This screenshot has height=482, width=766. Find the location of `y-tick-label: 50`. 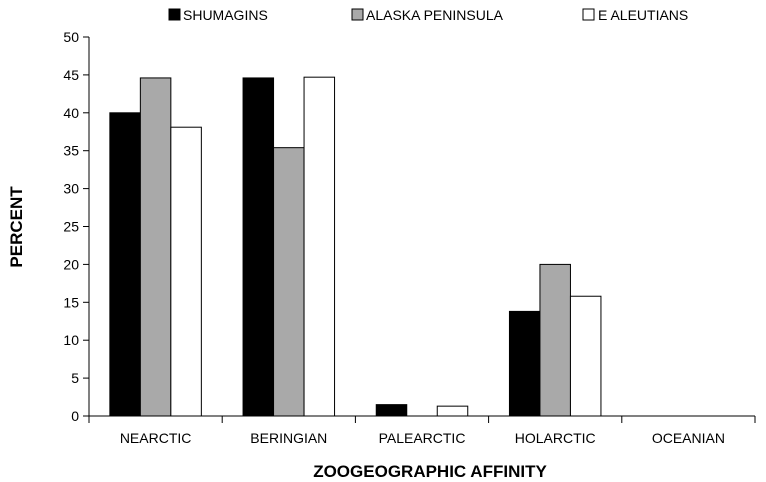

y-tick-label: 50 is located at coordinates (71, 37).